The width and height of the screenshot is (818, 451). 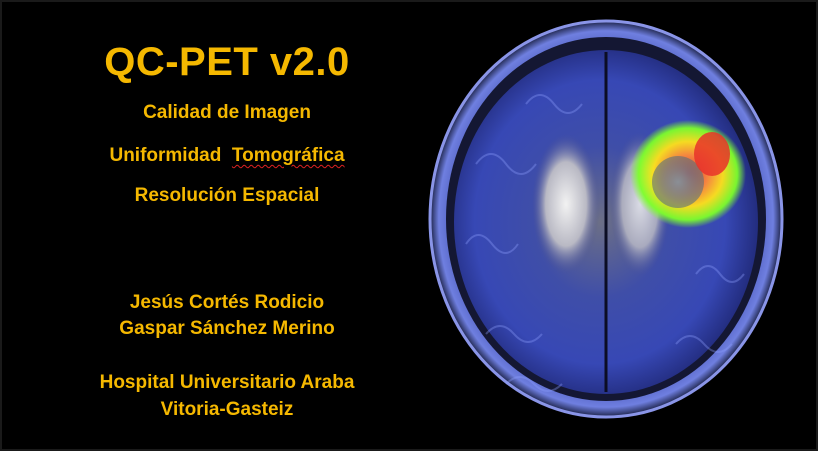 I want to click on topic-tomographic-uniformity: Uniformidad Tomográfica, so click(x=227, y=156).